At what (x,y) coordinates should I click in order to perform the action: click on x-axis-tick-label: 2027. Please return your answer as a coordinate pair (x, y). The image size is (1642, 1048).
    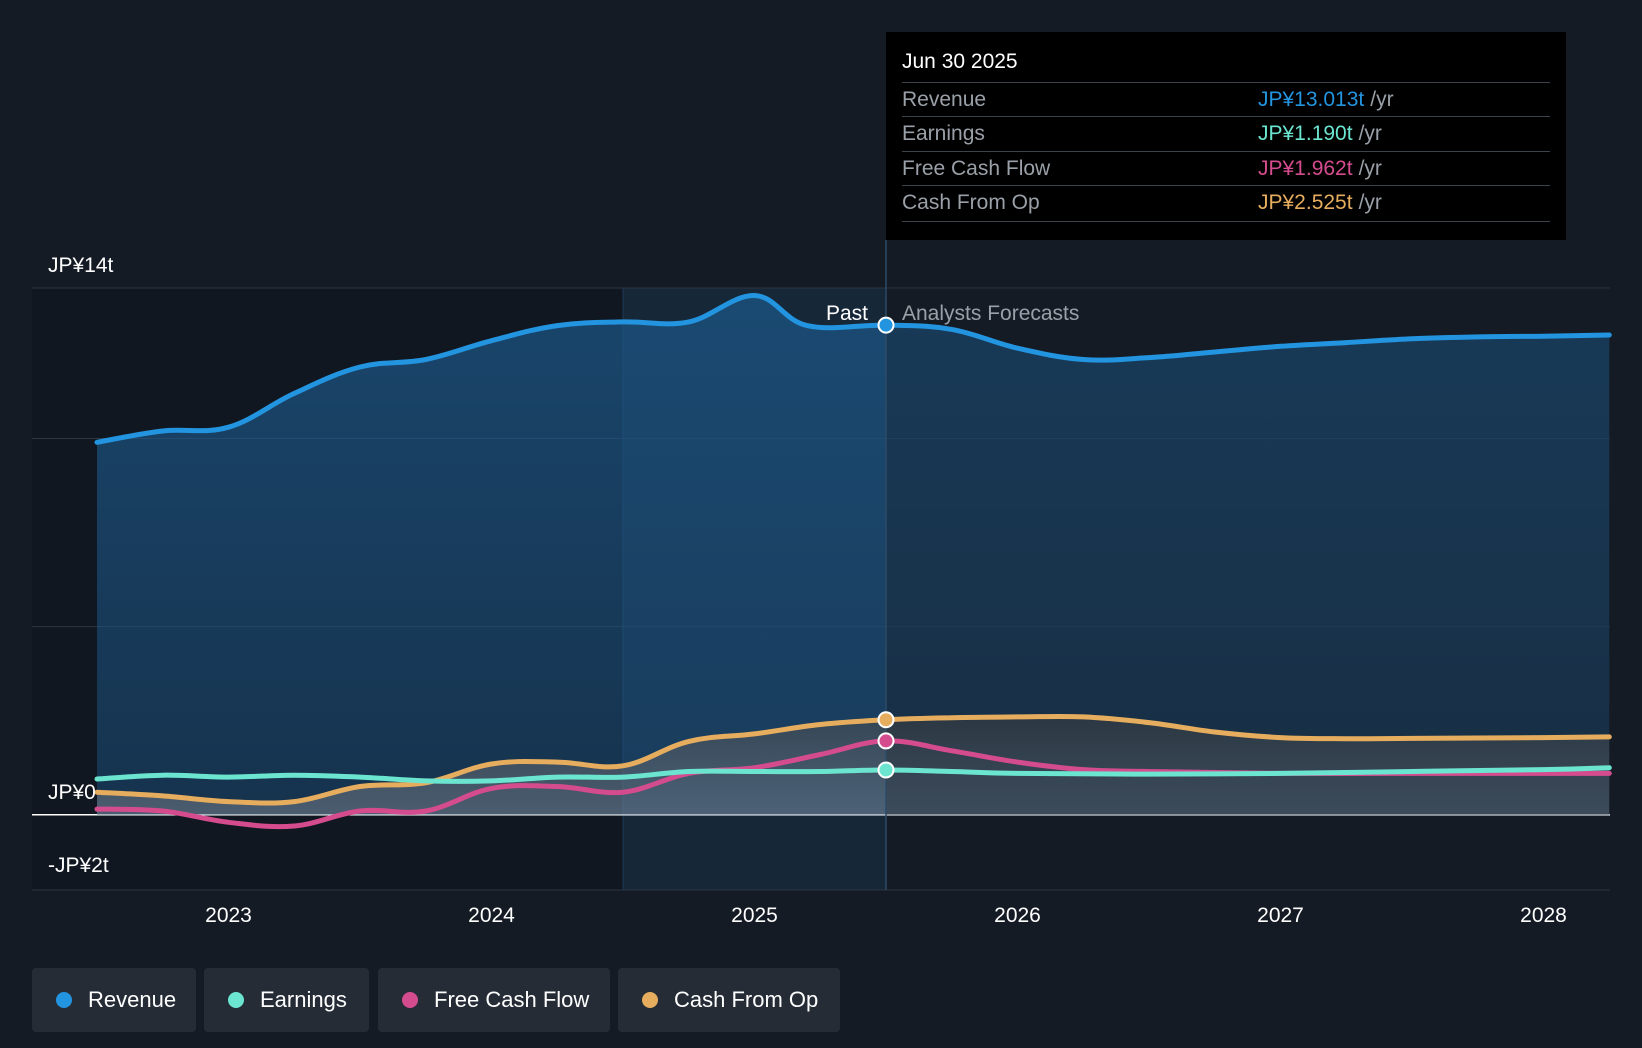
    Looking at the image, I should click on (1280, 915).